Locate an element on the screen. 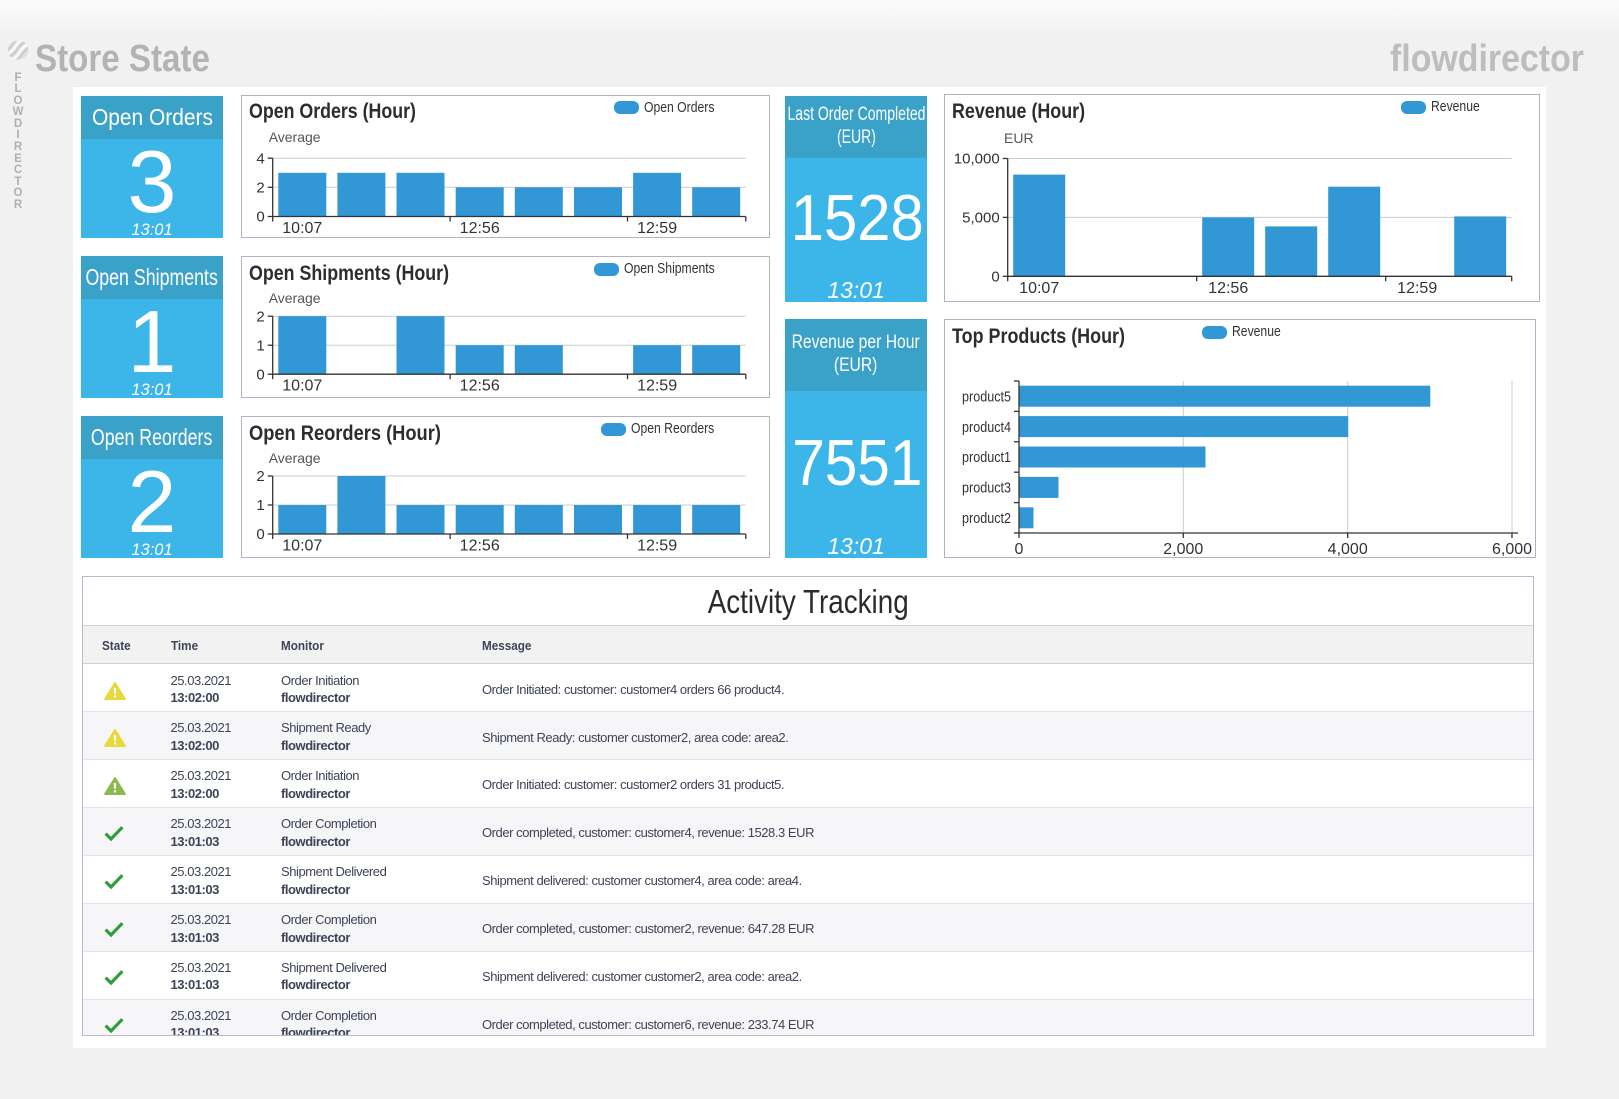  svg-text: 4 is located at coordinates (260, 158).